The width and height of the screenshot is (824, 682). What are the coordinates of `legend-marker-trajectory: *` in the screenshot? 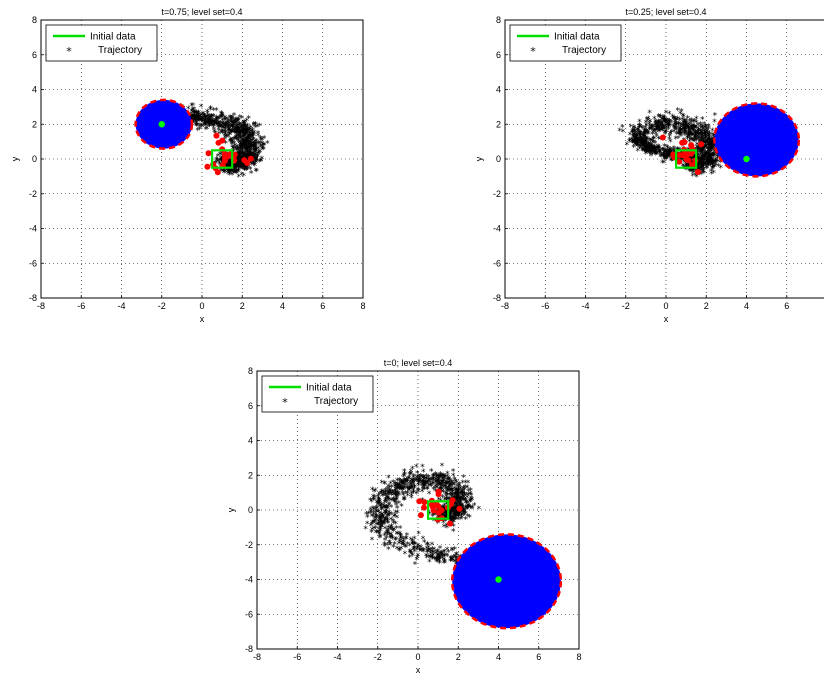 It's located at (285, 402).